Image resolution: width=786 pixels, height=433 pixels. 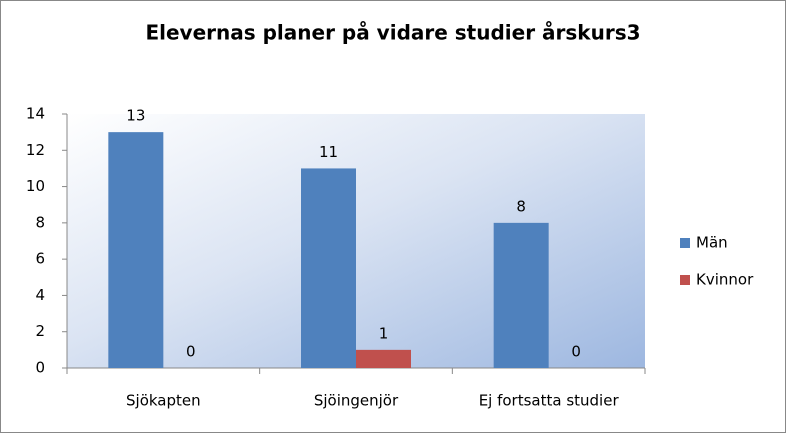 I want to click on x-tick-label: Sjöingenjör, so click(x=356, y=401).